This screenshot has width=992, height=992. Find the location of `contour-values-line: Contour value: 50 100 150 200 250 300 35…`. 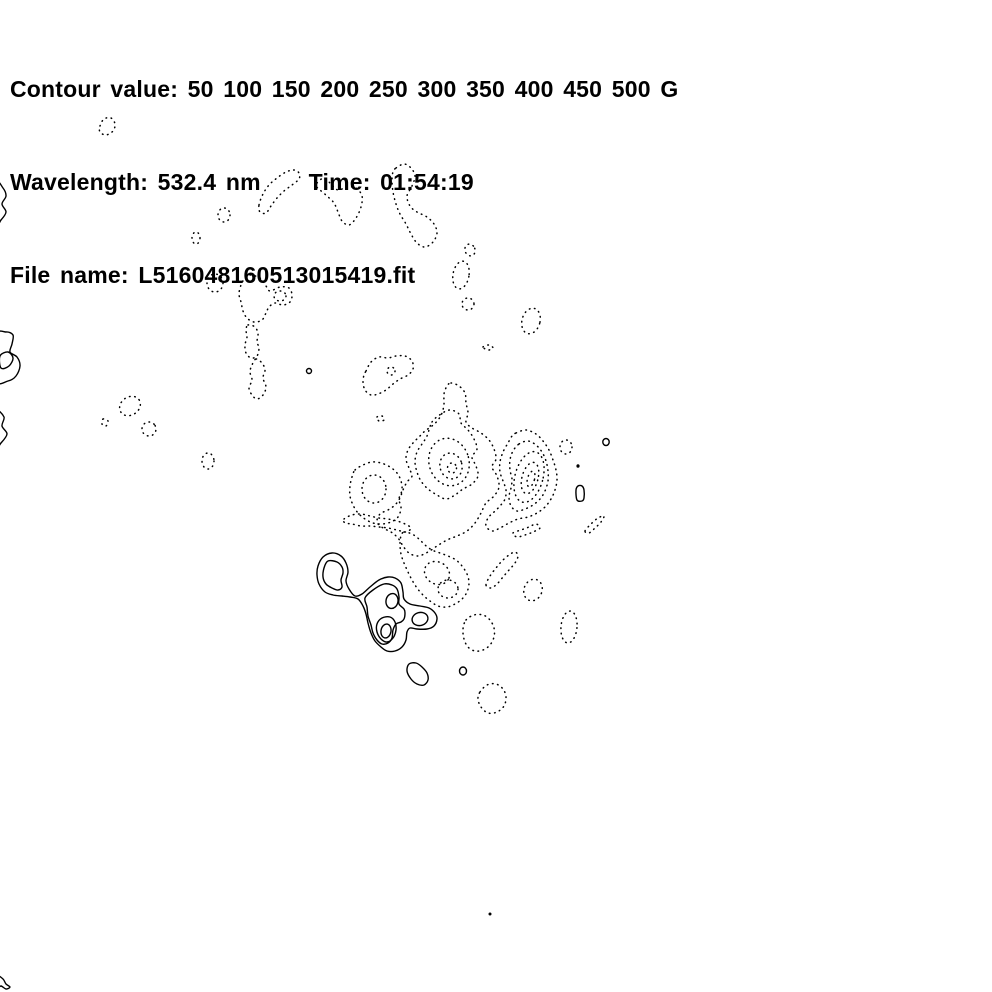

contour-values-line: Contour value: 50 100 150 200 250 300 35… is located at coordinates (344, 89).